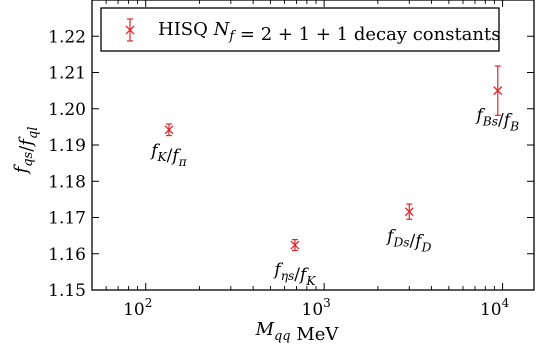 This screenshot has height=352, width=545. Describe the element at coordinates (316, 308) in the screenshot. I see `x-tick-label: 10³` at that location.